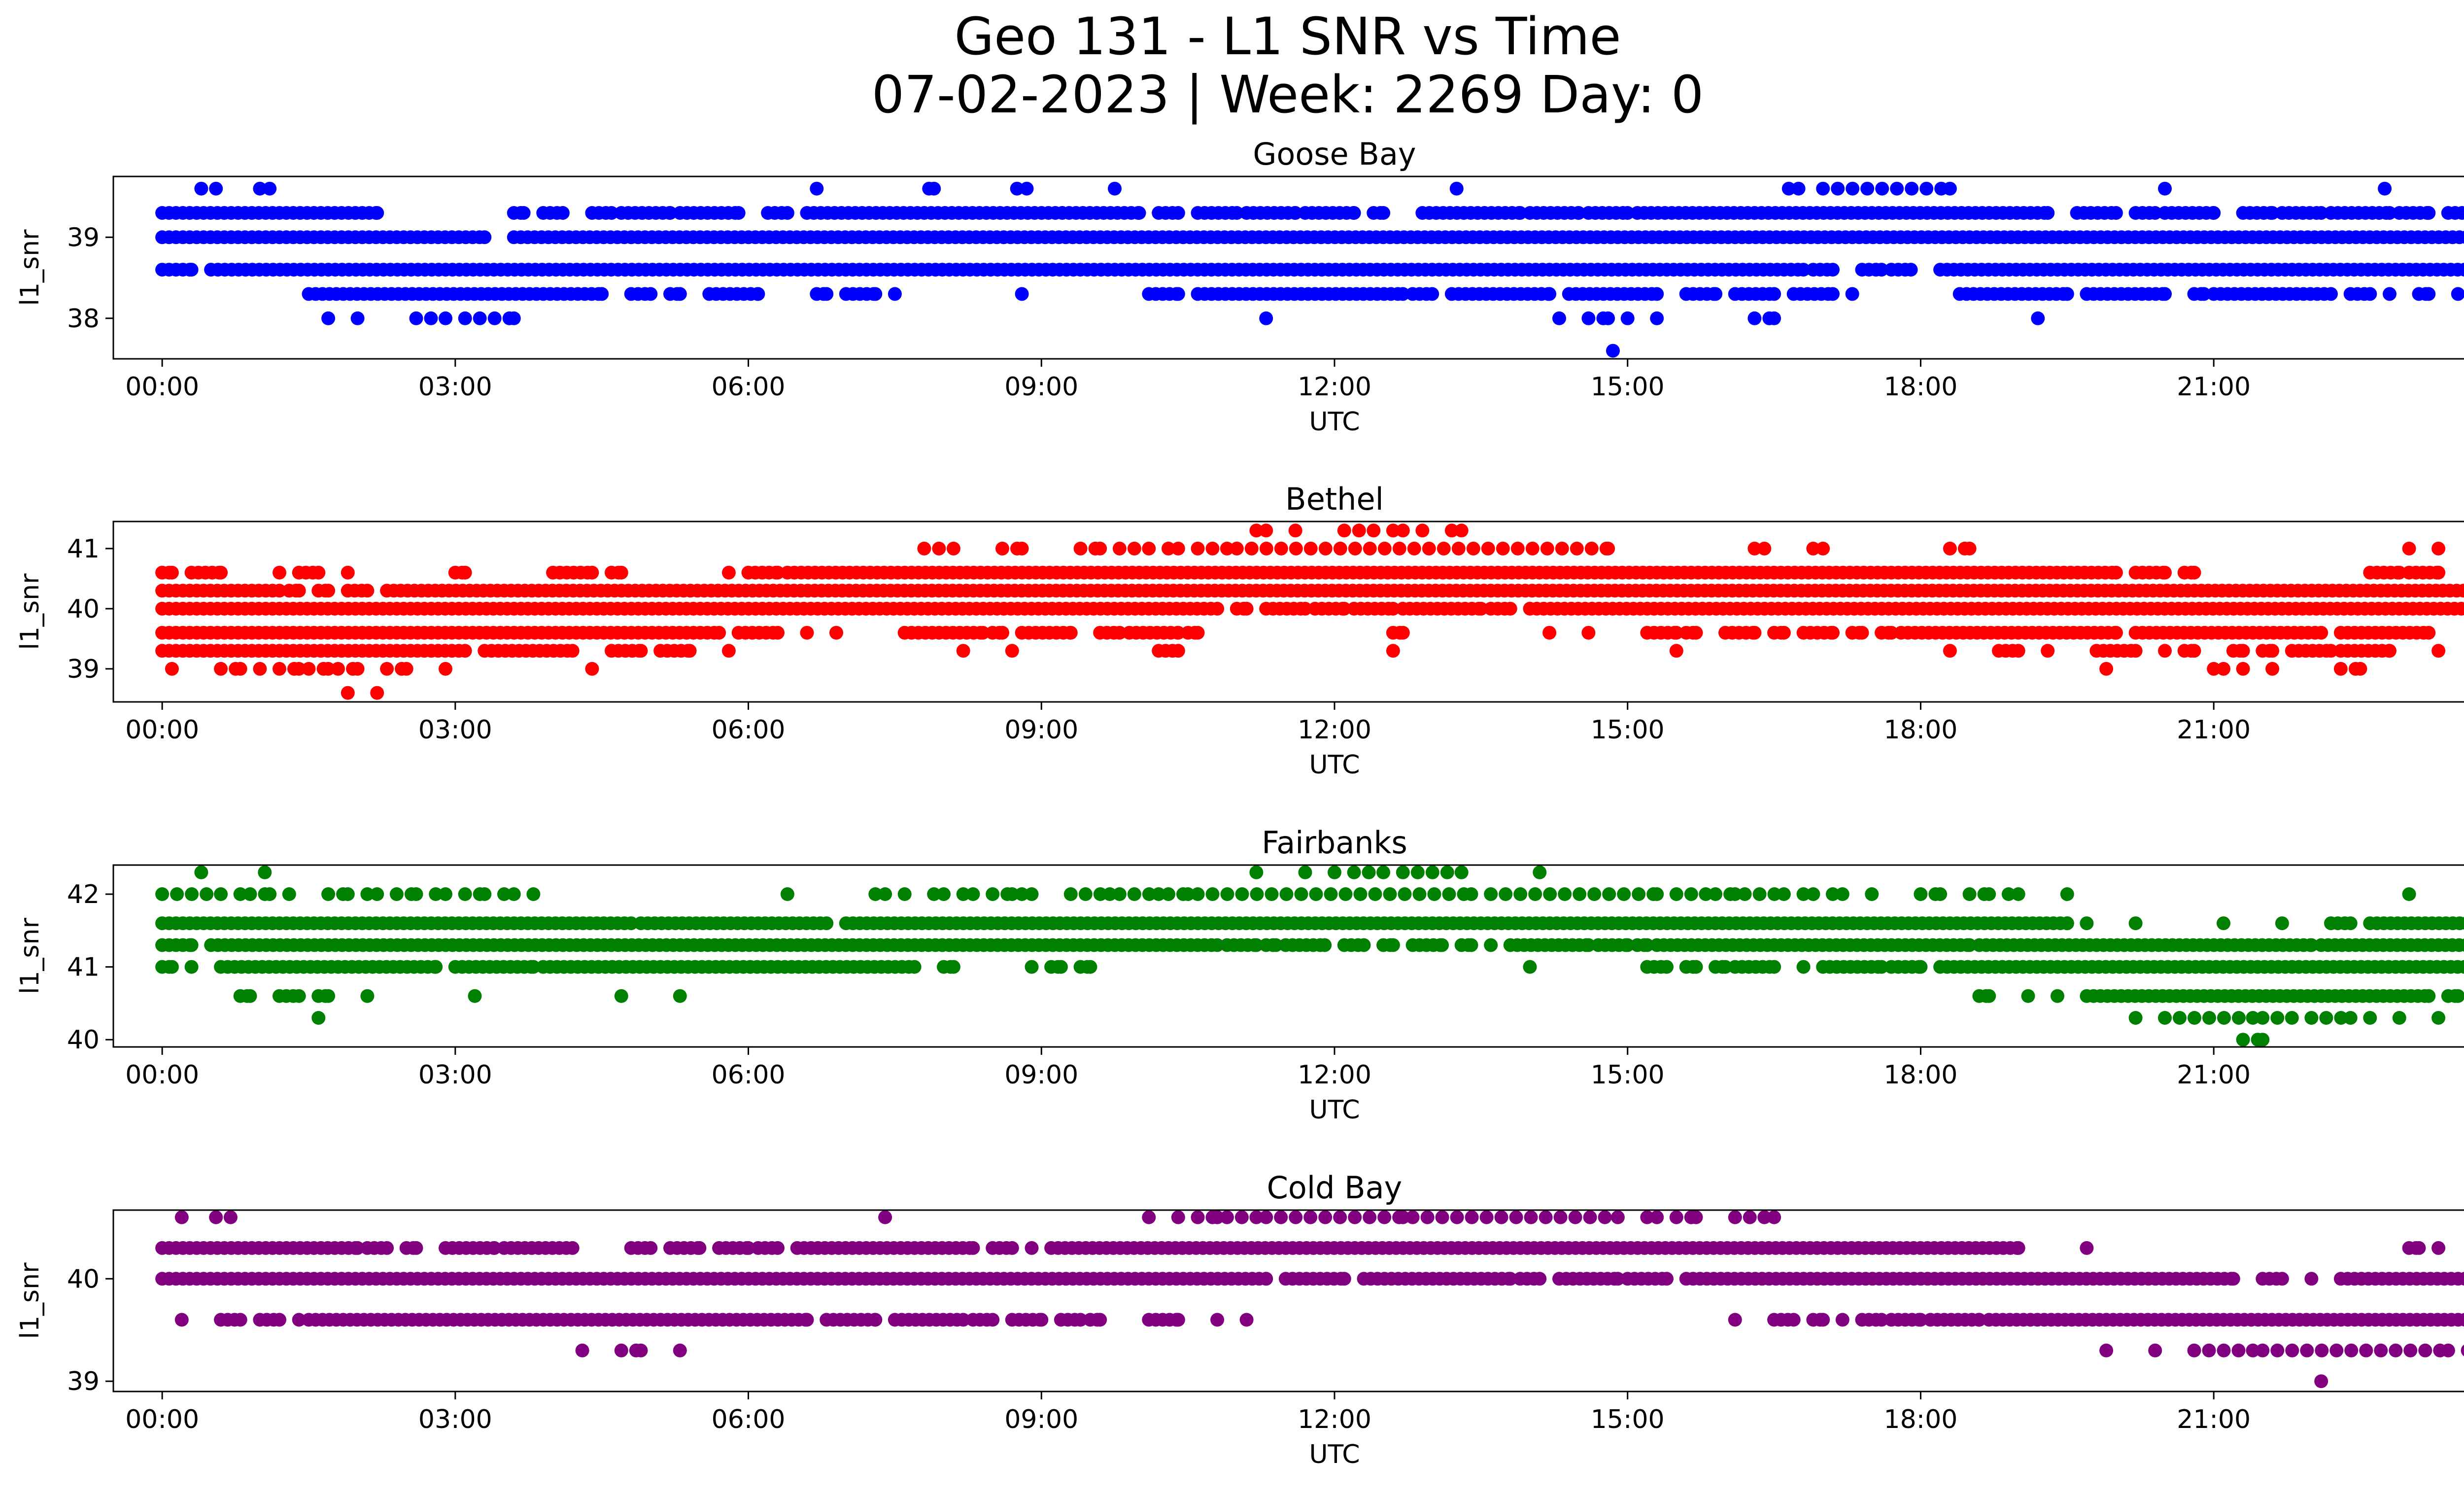  Describe the element at coordinates (1334, 422) in the screenshot. I see `x-axis-label: UTC` at that location.